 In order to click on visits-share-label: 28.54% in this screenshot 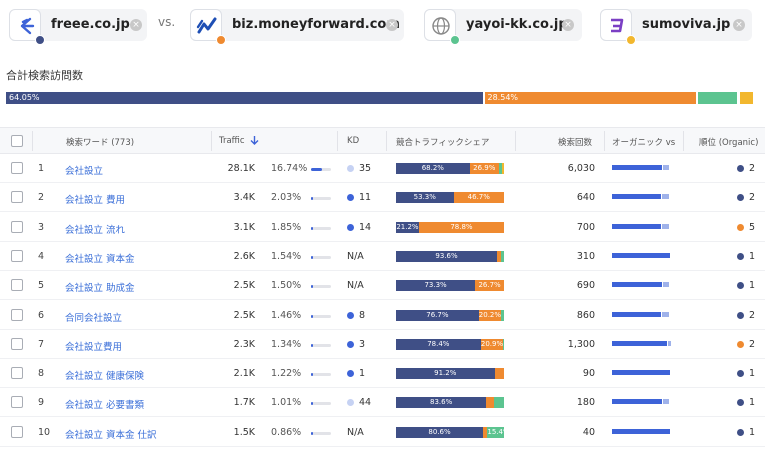, I will do `click(503, 97)`.